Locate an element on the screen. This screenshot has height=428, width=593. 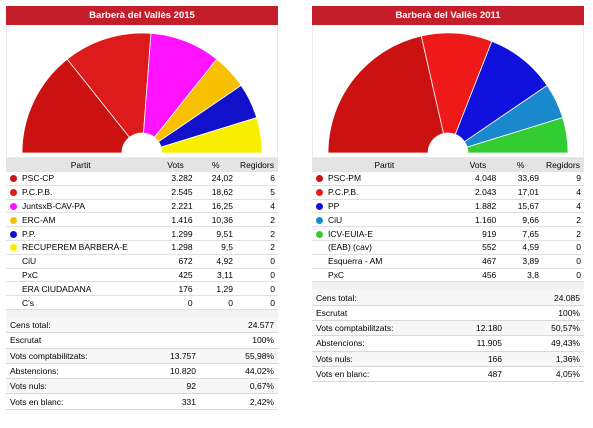
seat-sector-p-c-p-b- is located at coordinates (109, 85).